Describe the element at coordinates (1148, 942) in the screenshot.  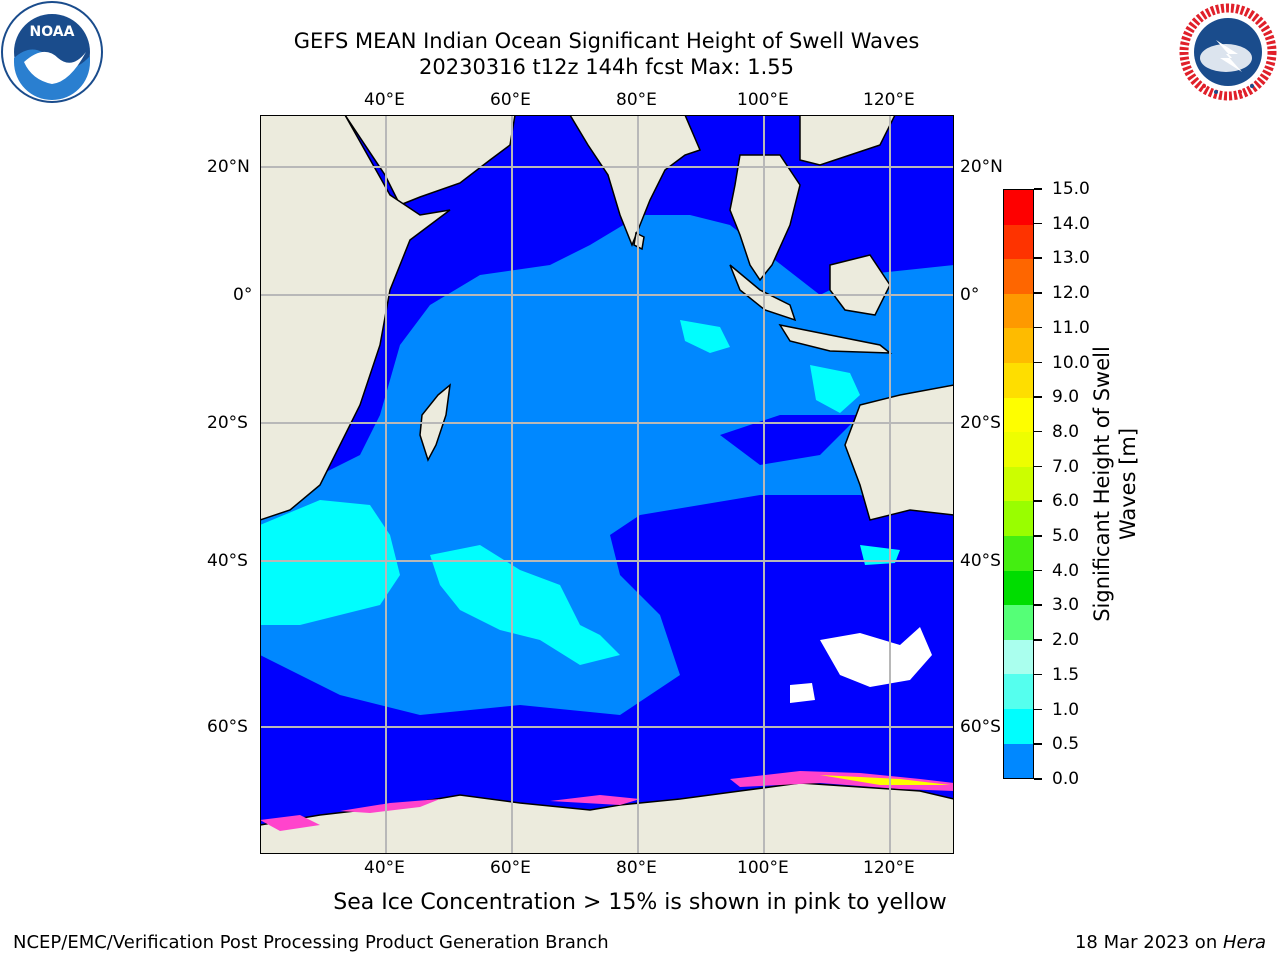
I see `footer-date-text: 18 Mar 2023 on` at that location.